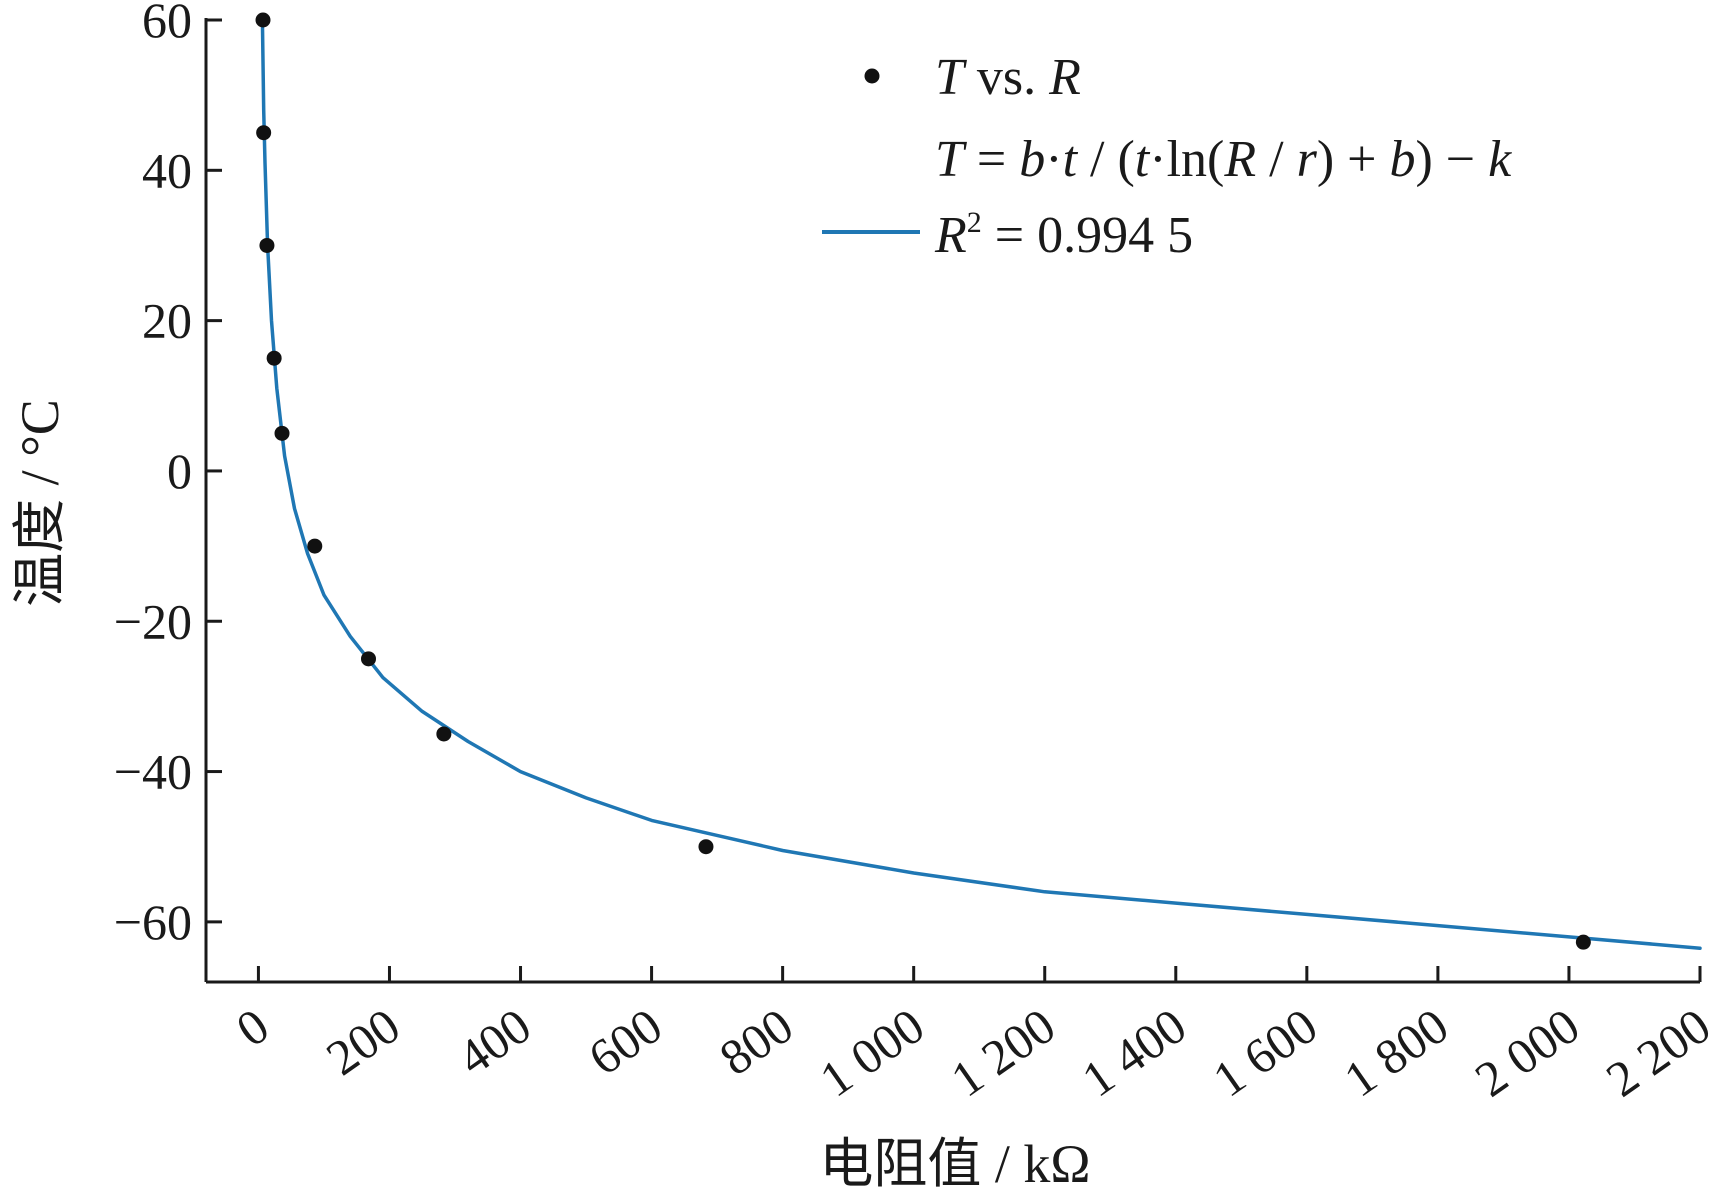 The width and height of the screenshot is (1717, 1198). I want to click on y-tick-label: 40, so click(167, 170).